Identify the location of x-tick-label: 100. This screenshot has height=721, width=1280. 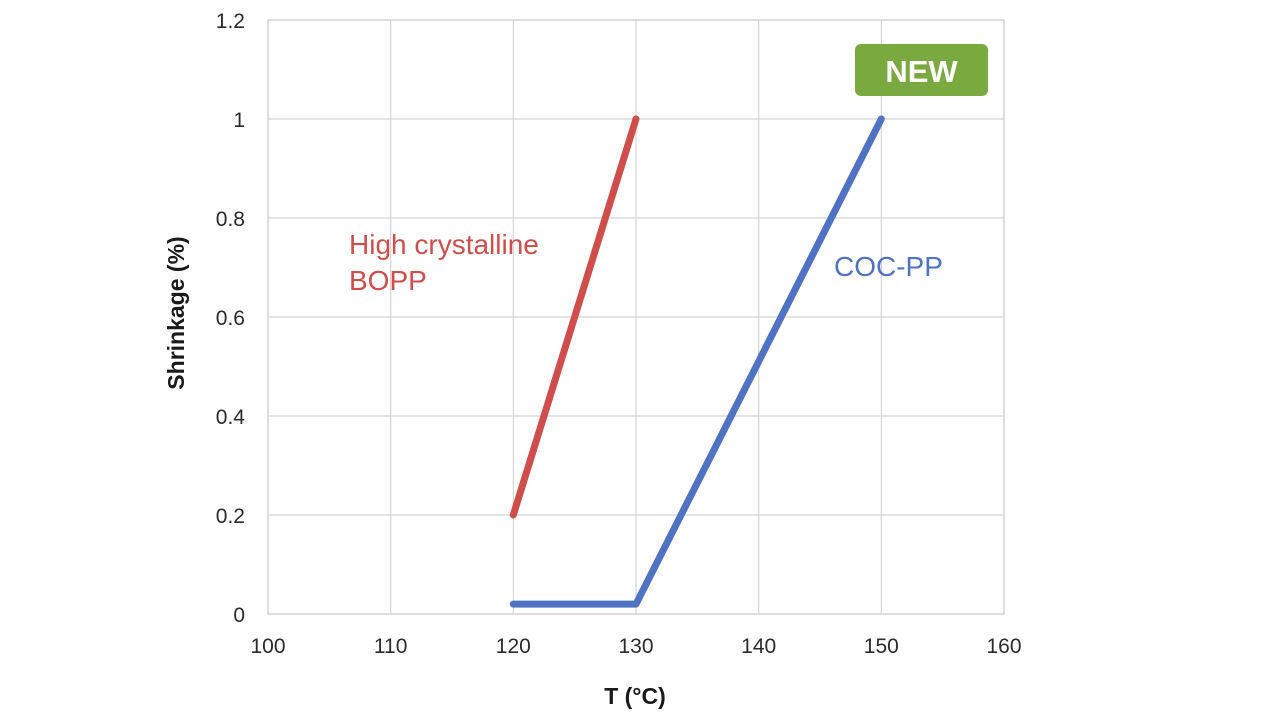
(267, 646).